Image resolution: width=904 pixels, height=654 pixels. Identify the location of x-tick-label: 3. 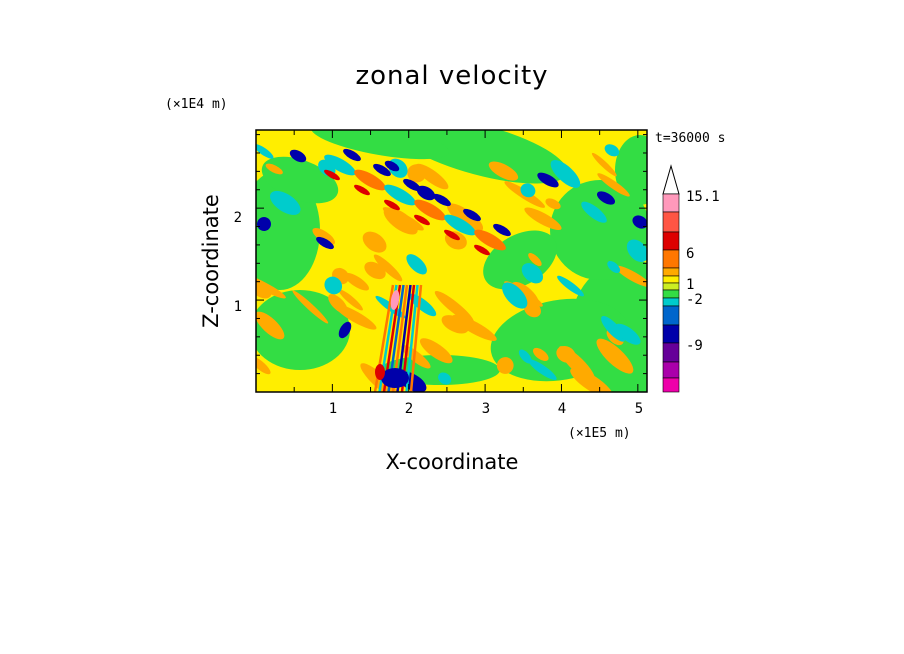
(486, 409).